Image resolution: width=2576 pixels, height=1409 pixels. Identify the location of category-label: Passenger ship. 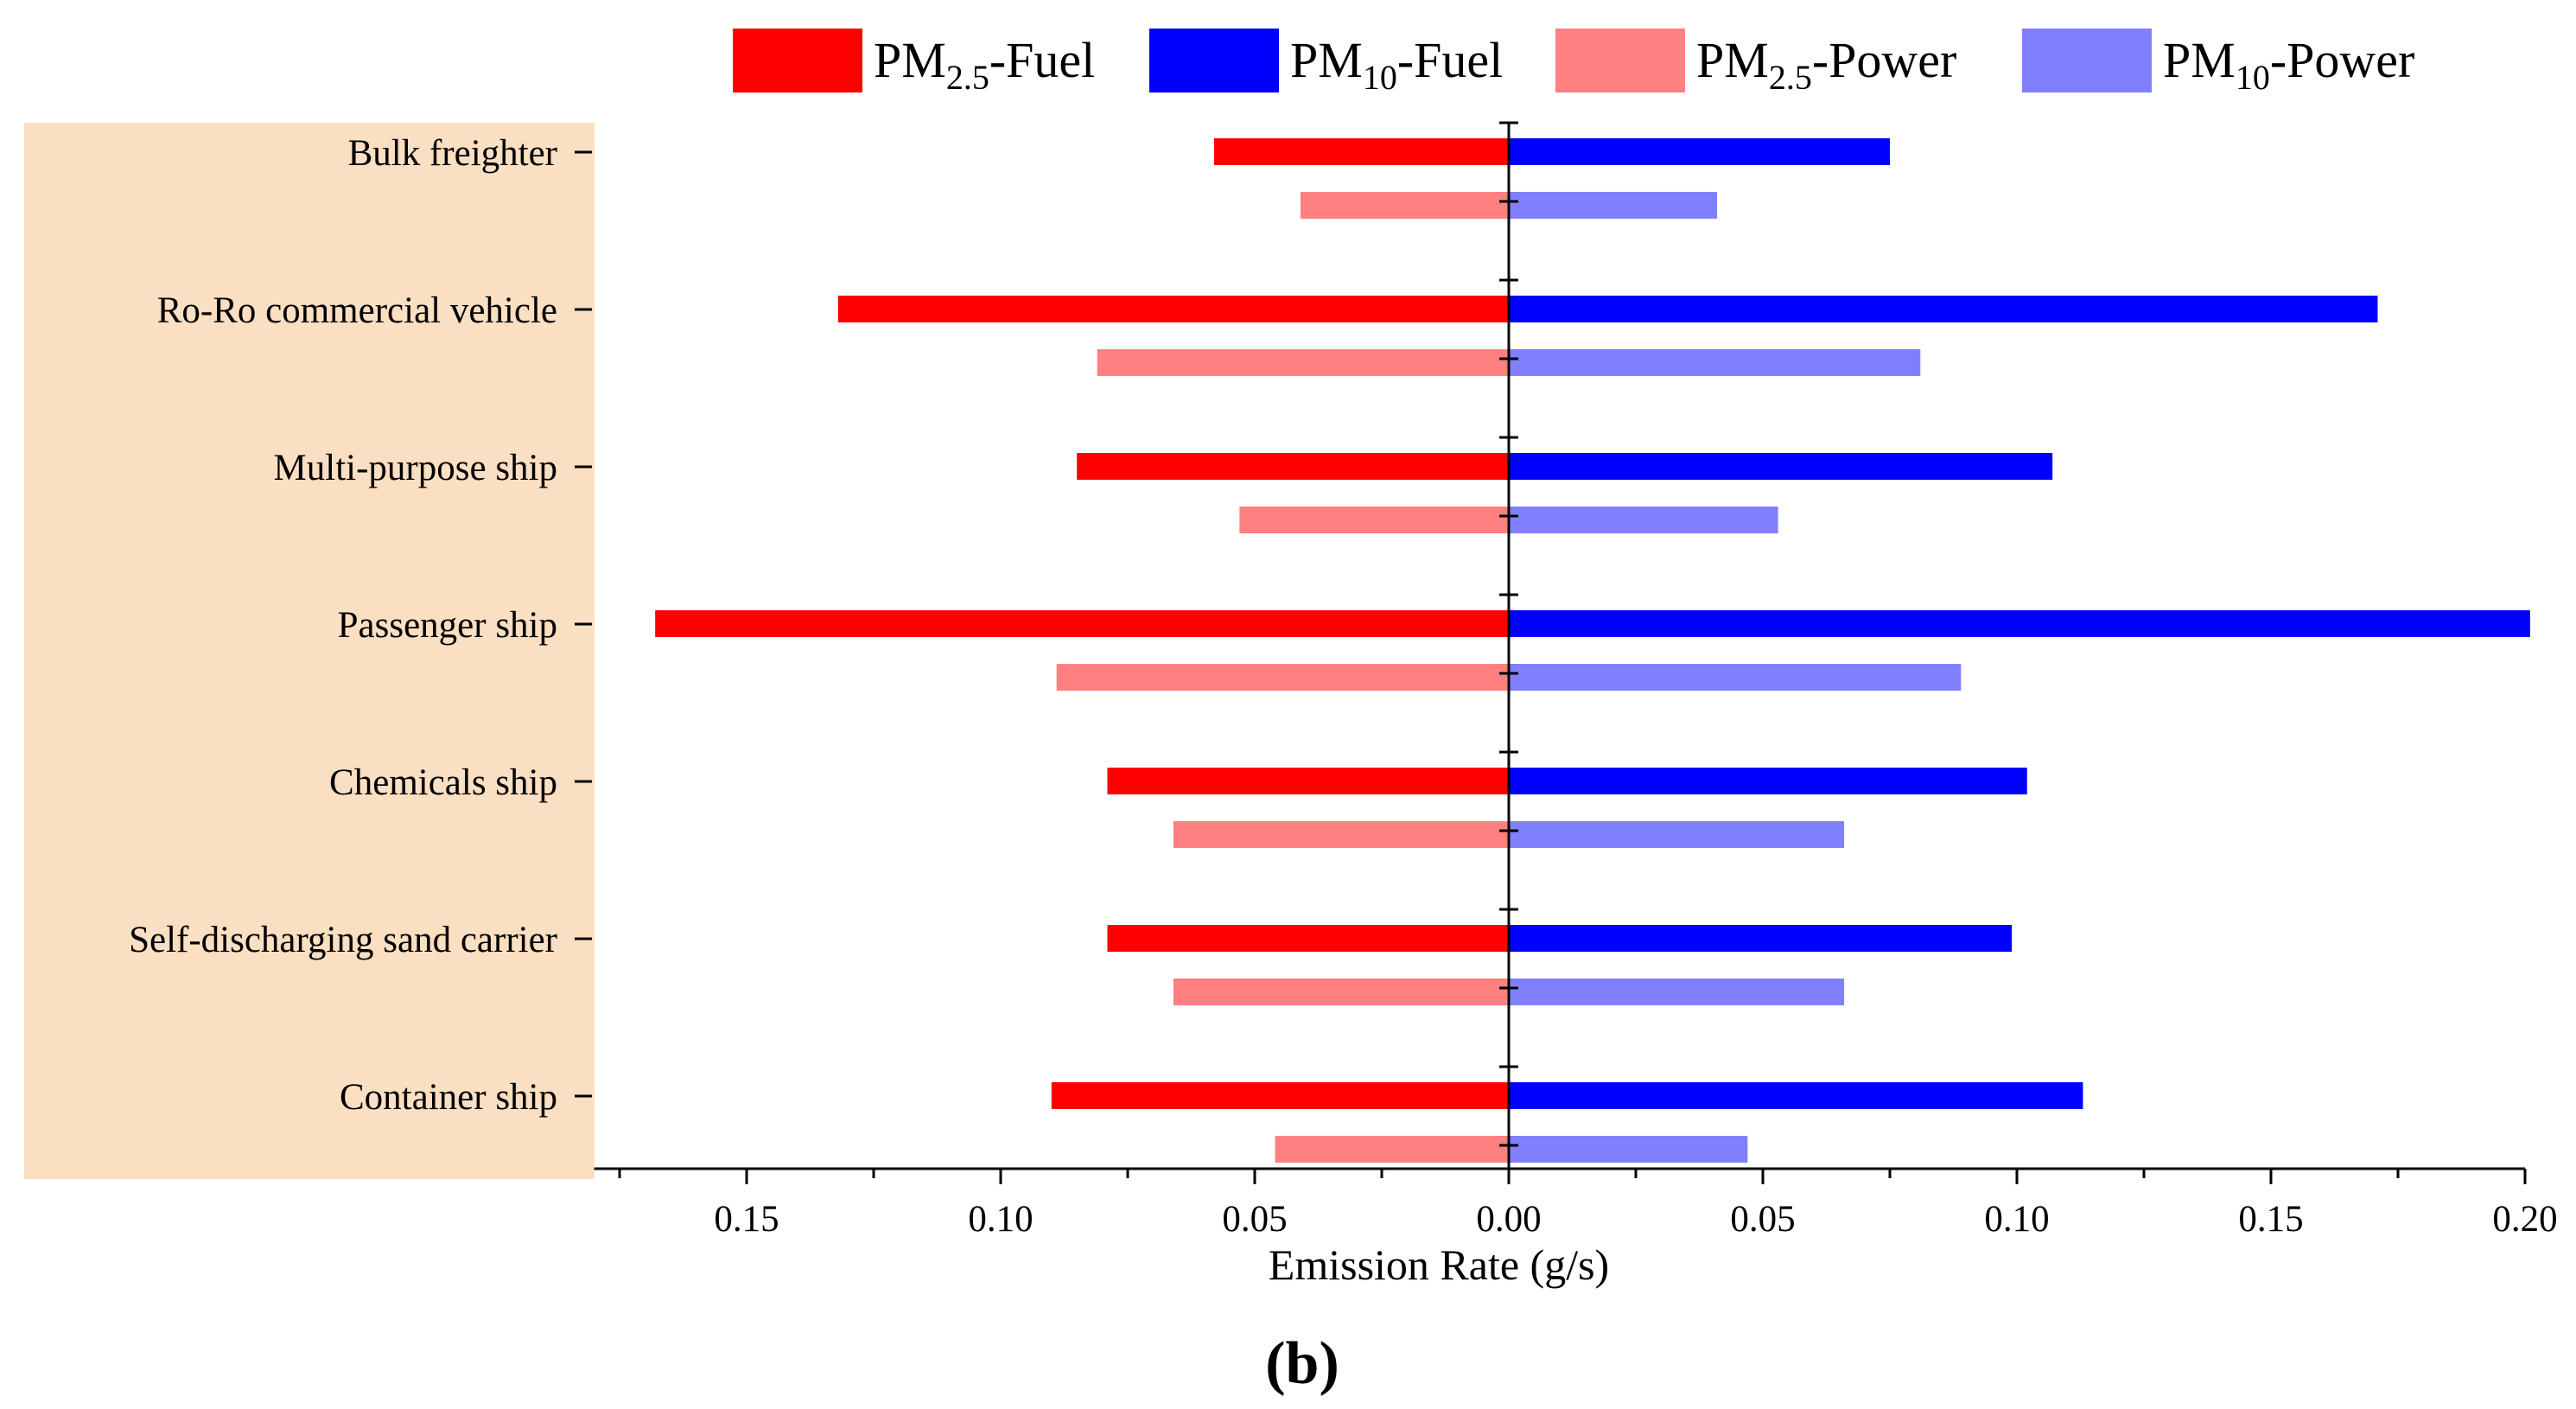
(448, 625).